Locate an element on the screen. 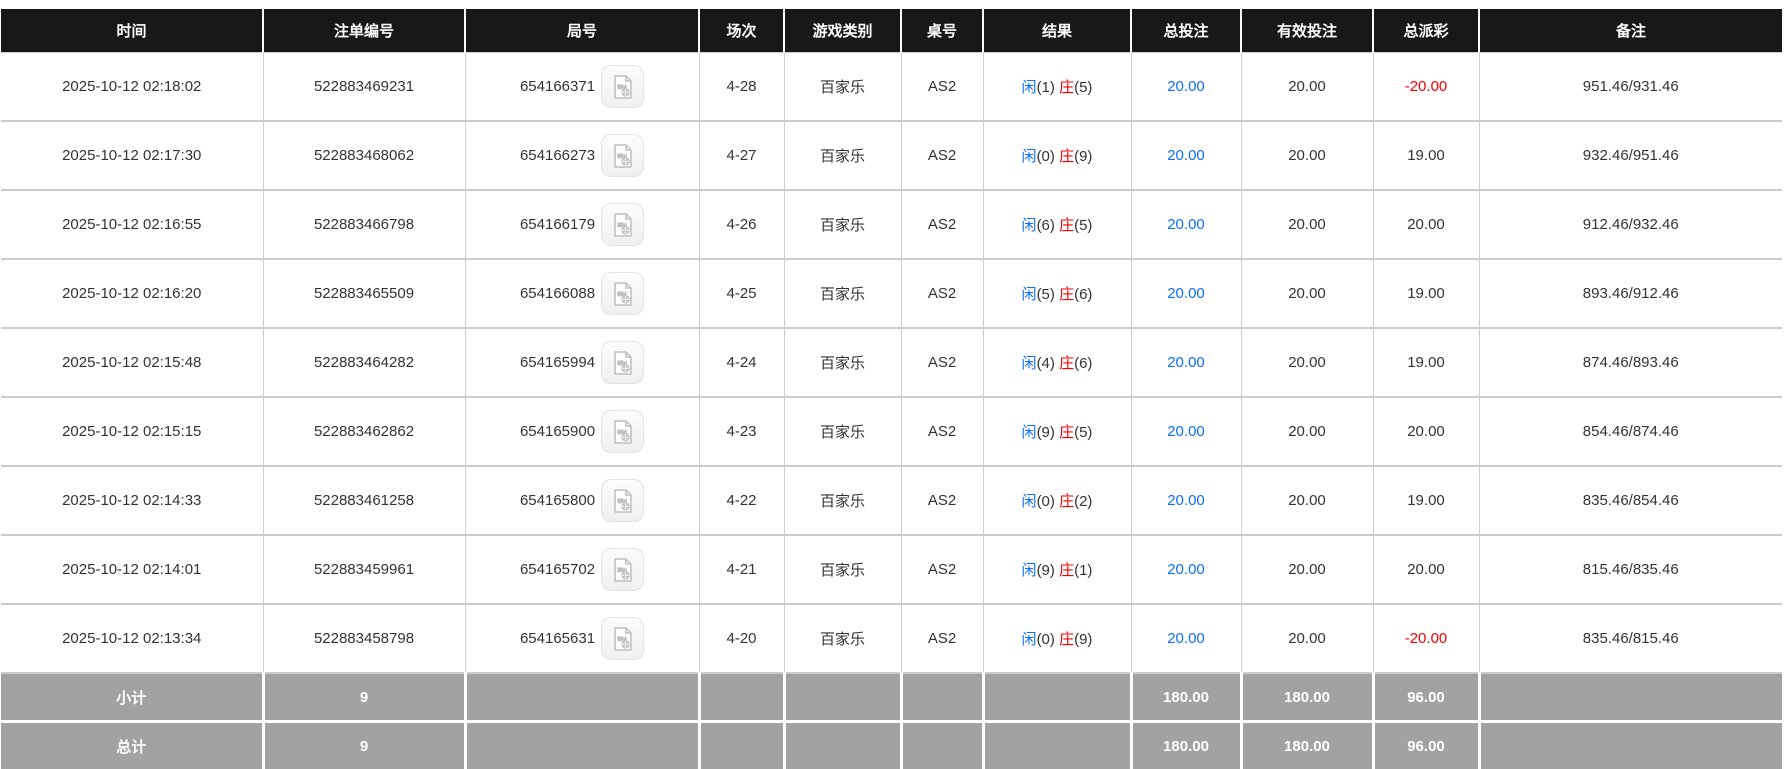 This screenshot has height=769, width=1787. cell-time: 2025-10-12 02:14:33 is located at coordinates (132, 500).